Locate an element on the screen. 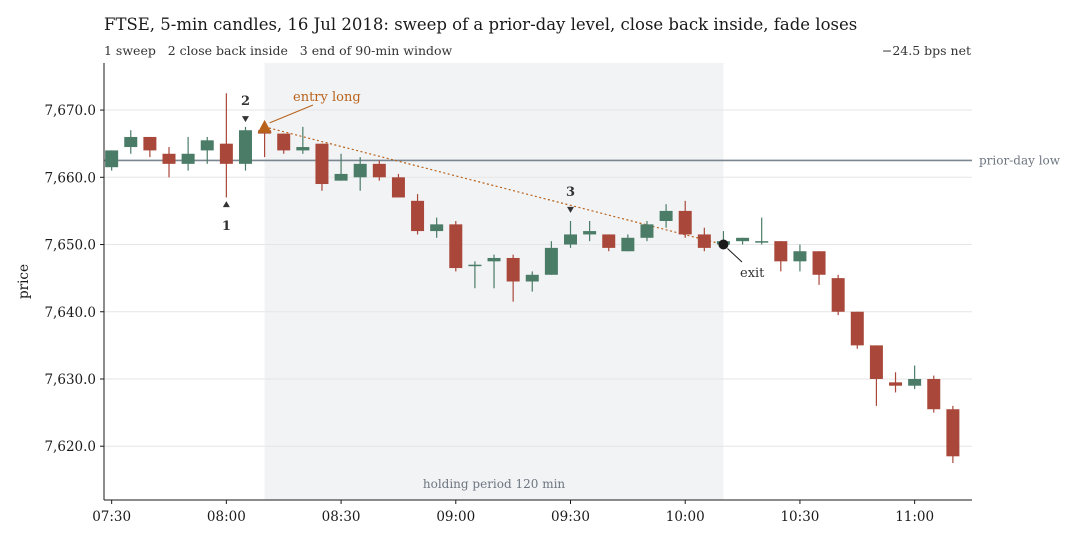  x-tick-label: 11:00 is located at coordinates (914, 517).